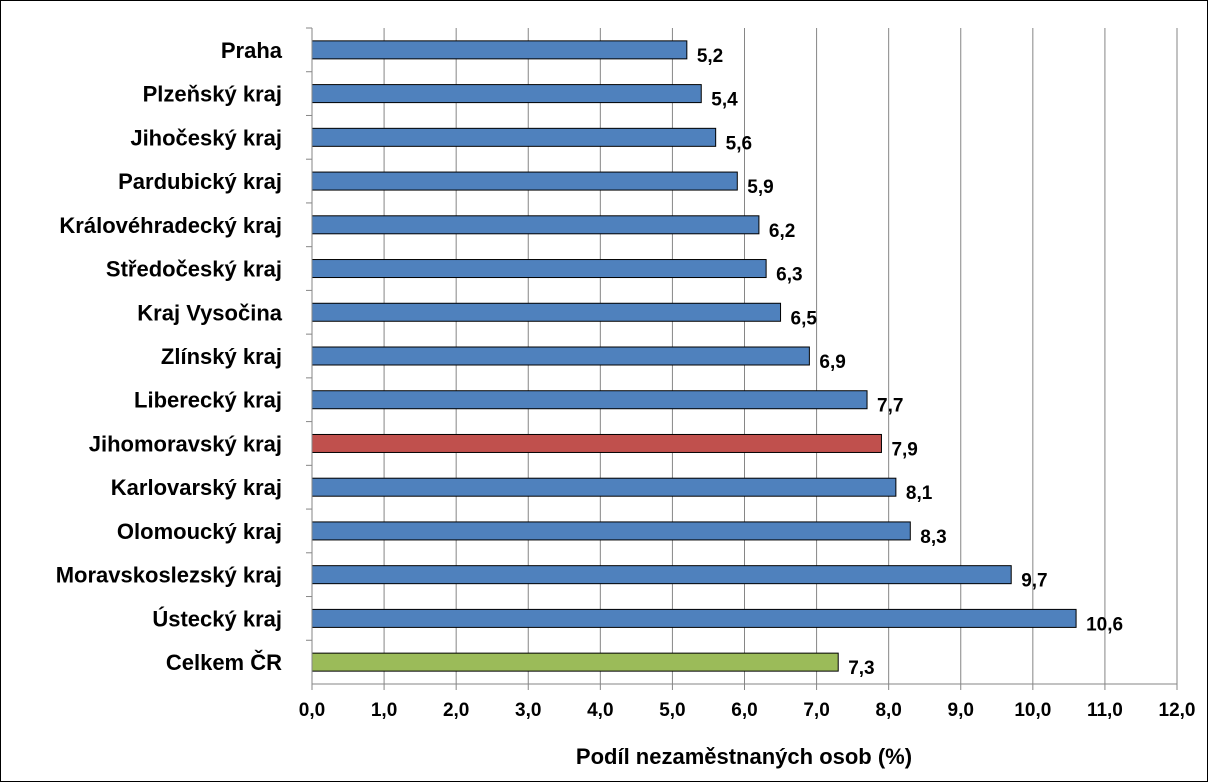 The height and width of the screenshot is (782, 1208). What do you see at coordinates (209, 312) in the screenshot?
I see `category-label: Kraj Vysočina` at bounding box center [209, 312].